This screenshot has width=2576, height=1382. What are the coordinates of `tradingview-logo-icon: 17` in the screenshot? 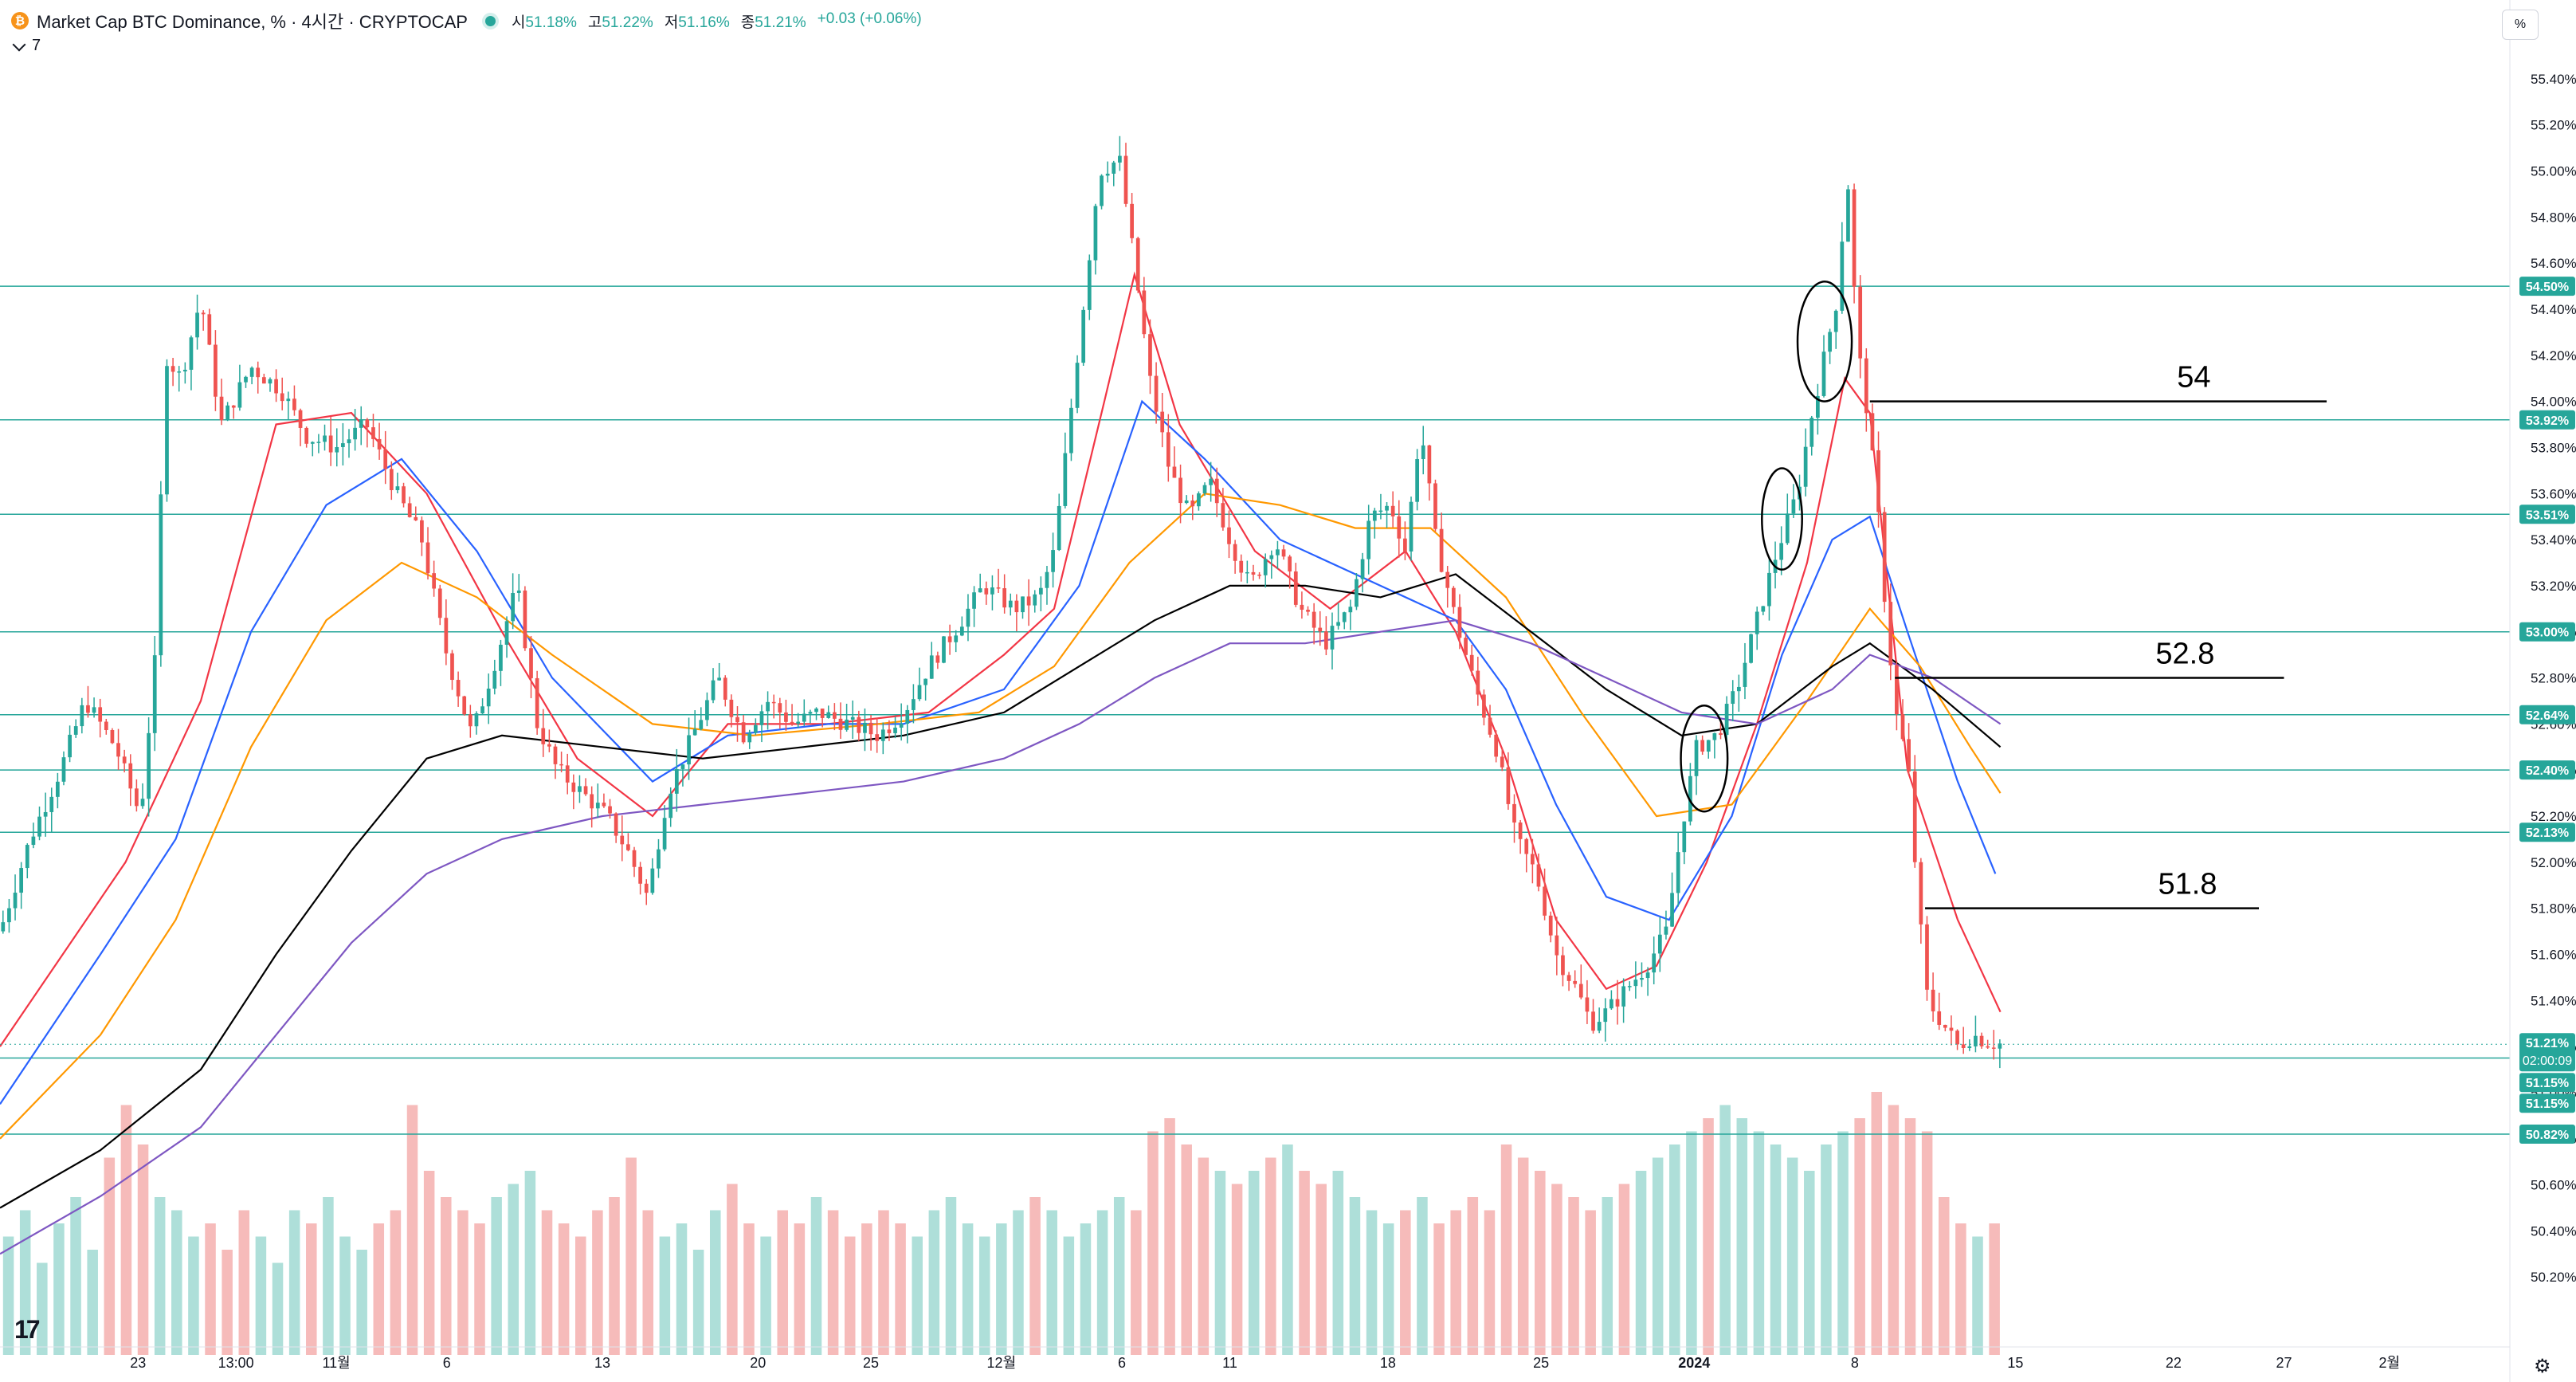 It's located at (27, 1329).